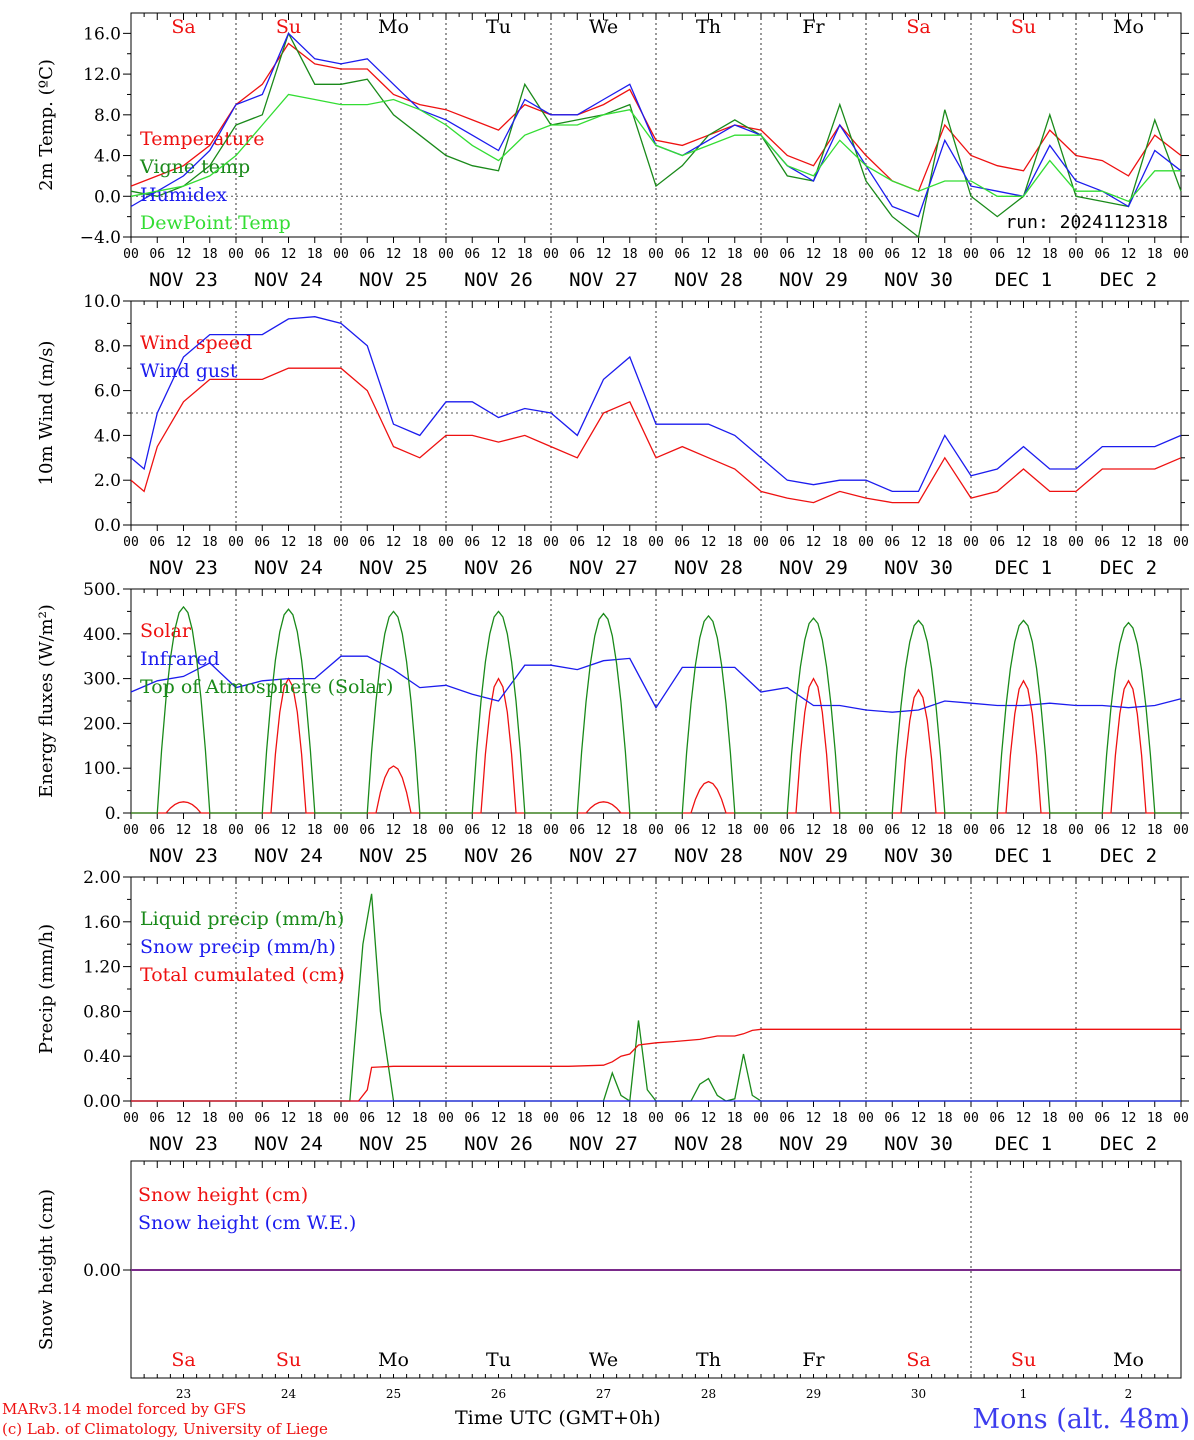 The image size is (1194, 1440). Describe the element at coordinates (113, 814) in the screenshot. I see `y-tick-label: 0.` at that location.